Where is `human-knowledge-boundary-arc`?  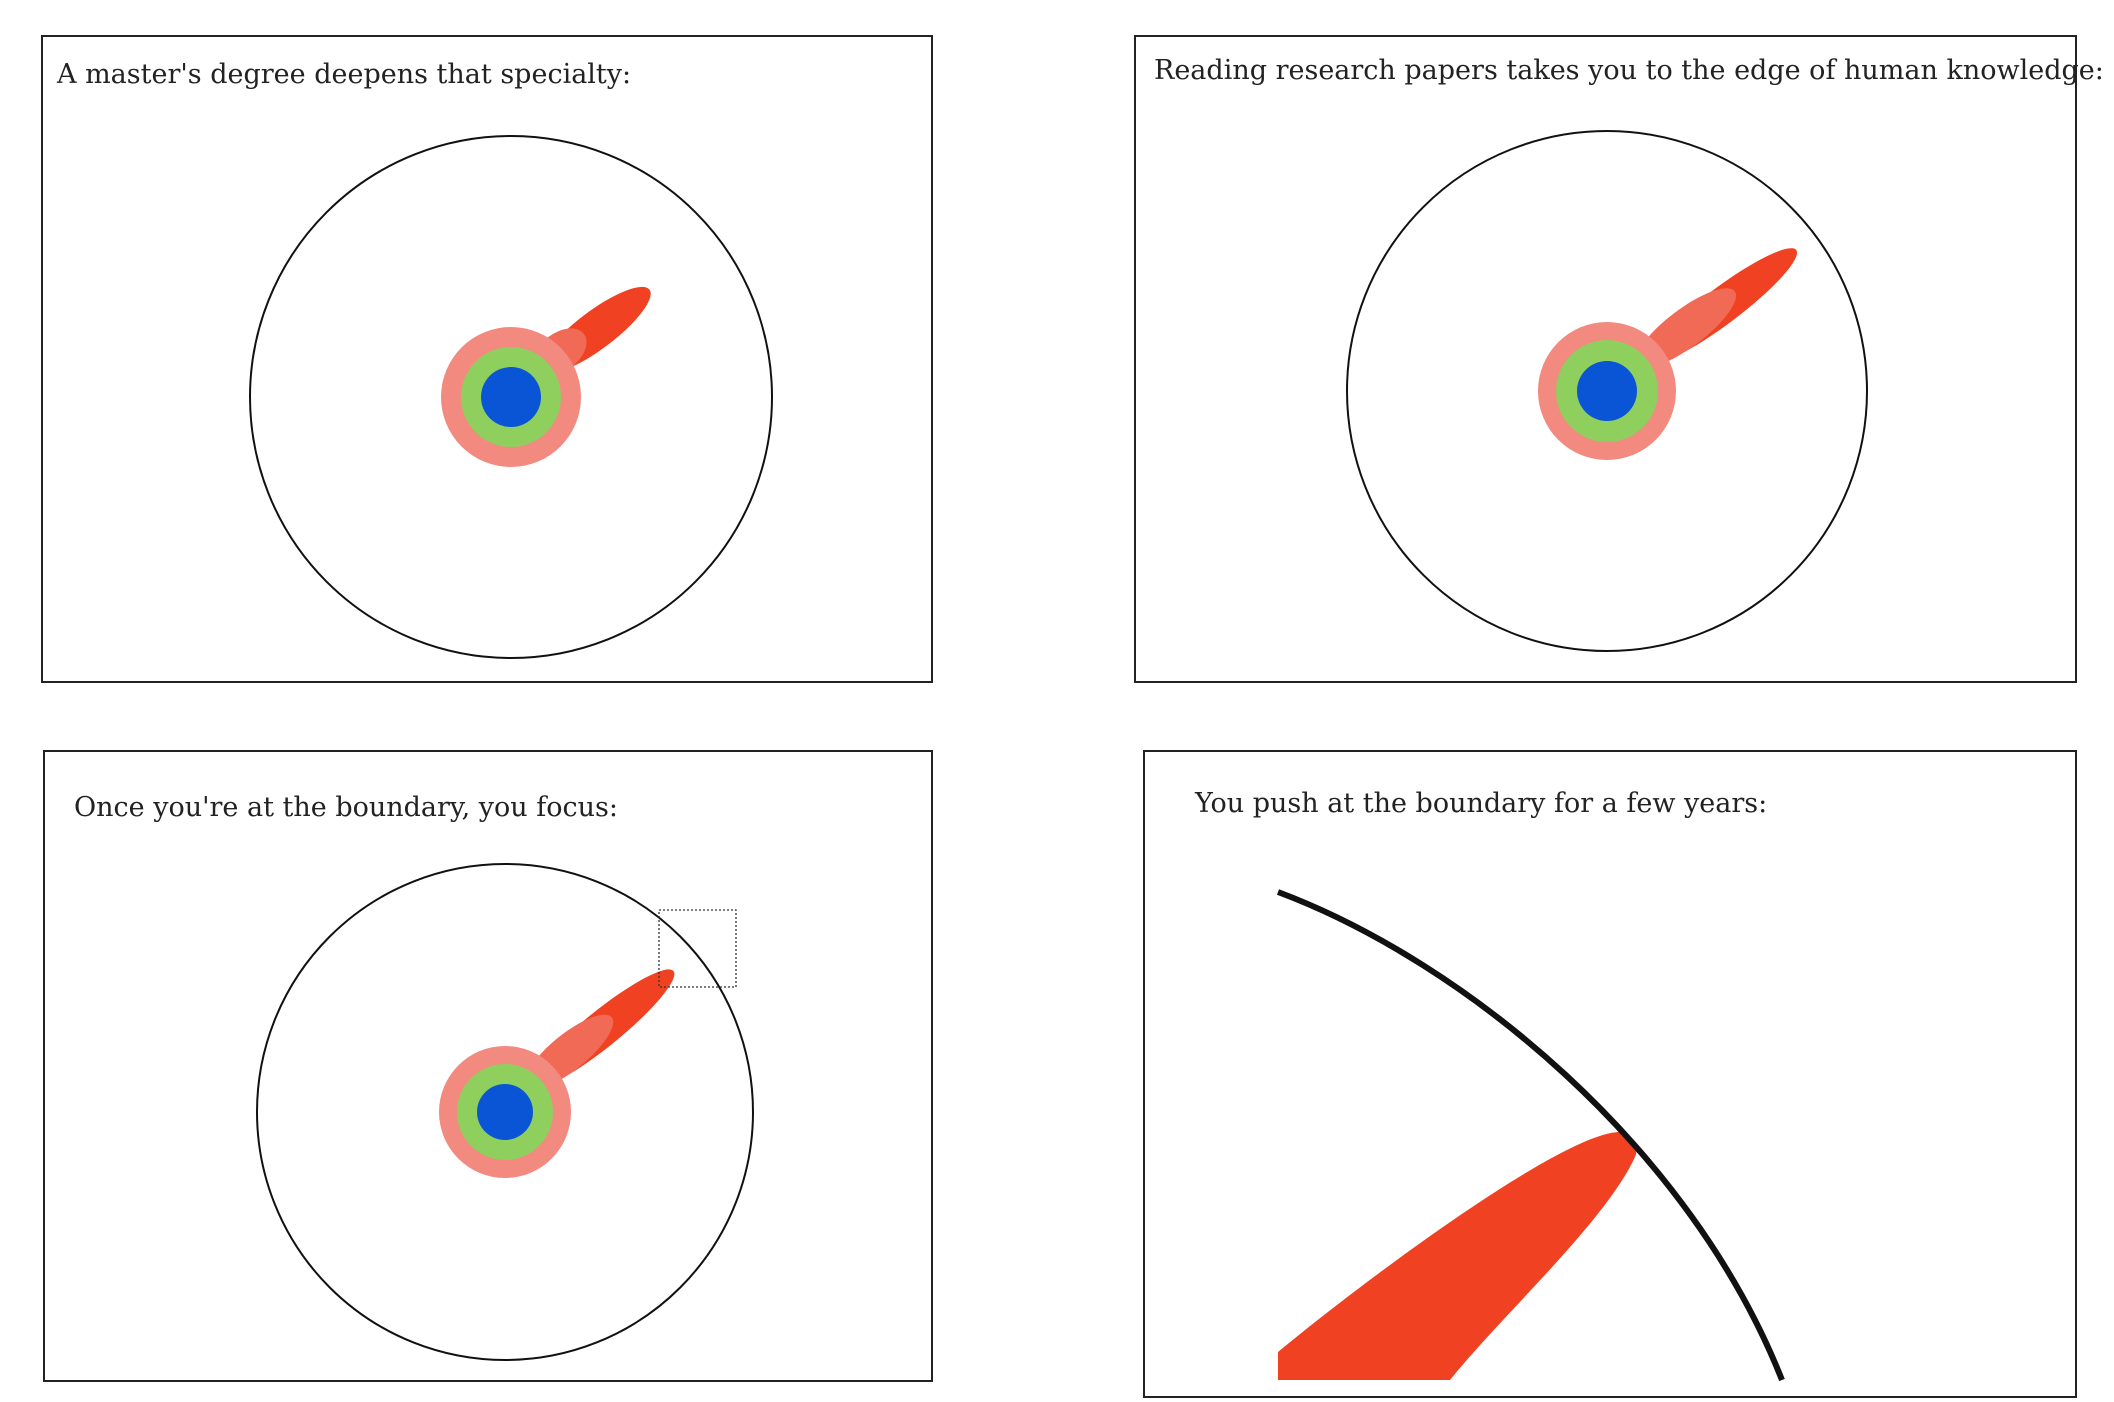
human-knowledge-boundary-arc is located at coordinates (1530, 1135).